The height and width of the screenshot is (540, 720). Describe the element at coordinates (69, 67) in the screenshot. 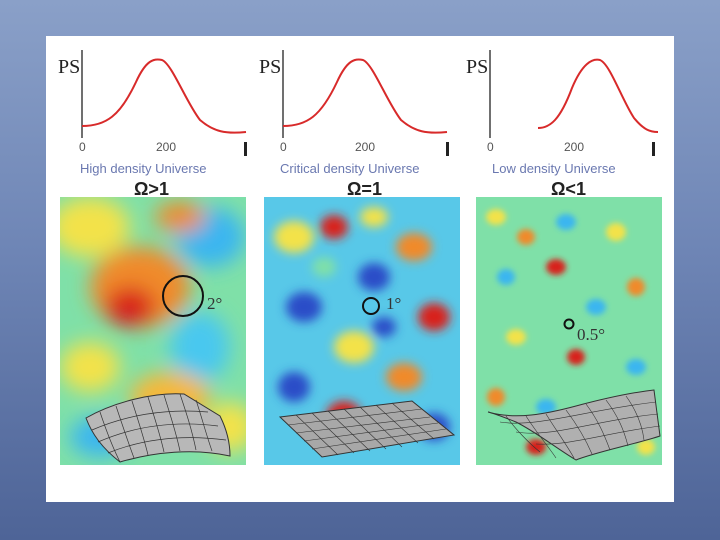

I see `ps-axis-label-1: PS` at that location.